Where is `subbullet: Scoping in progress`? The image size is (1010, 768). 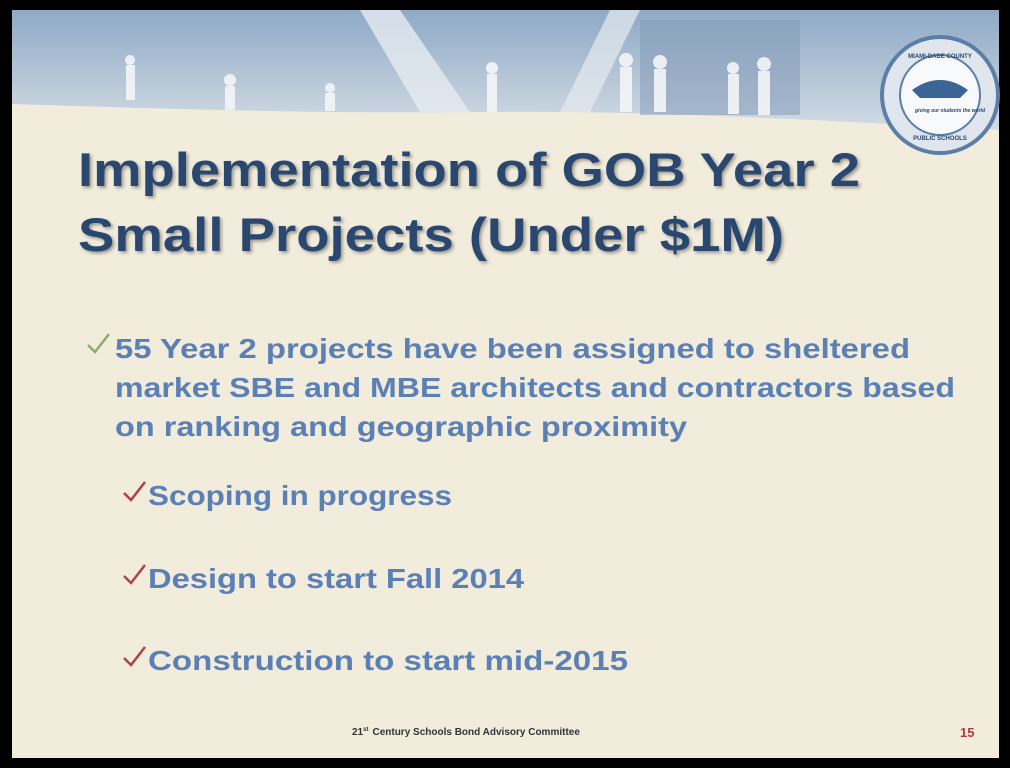 subbullet: Scoping in progress is located at coordinates (300, 495).